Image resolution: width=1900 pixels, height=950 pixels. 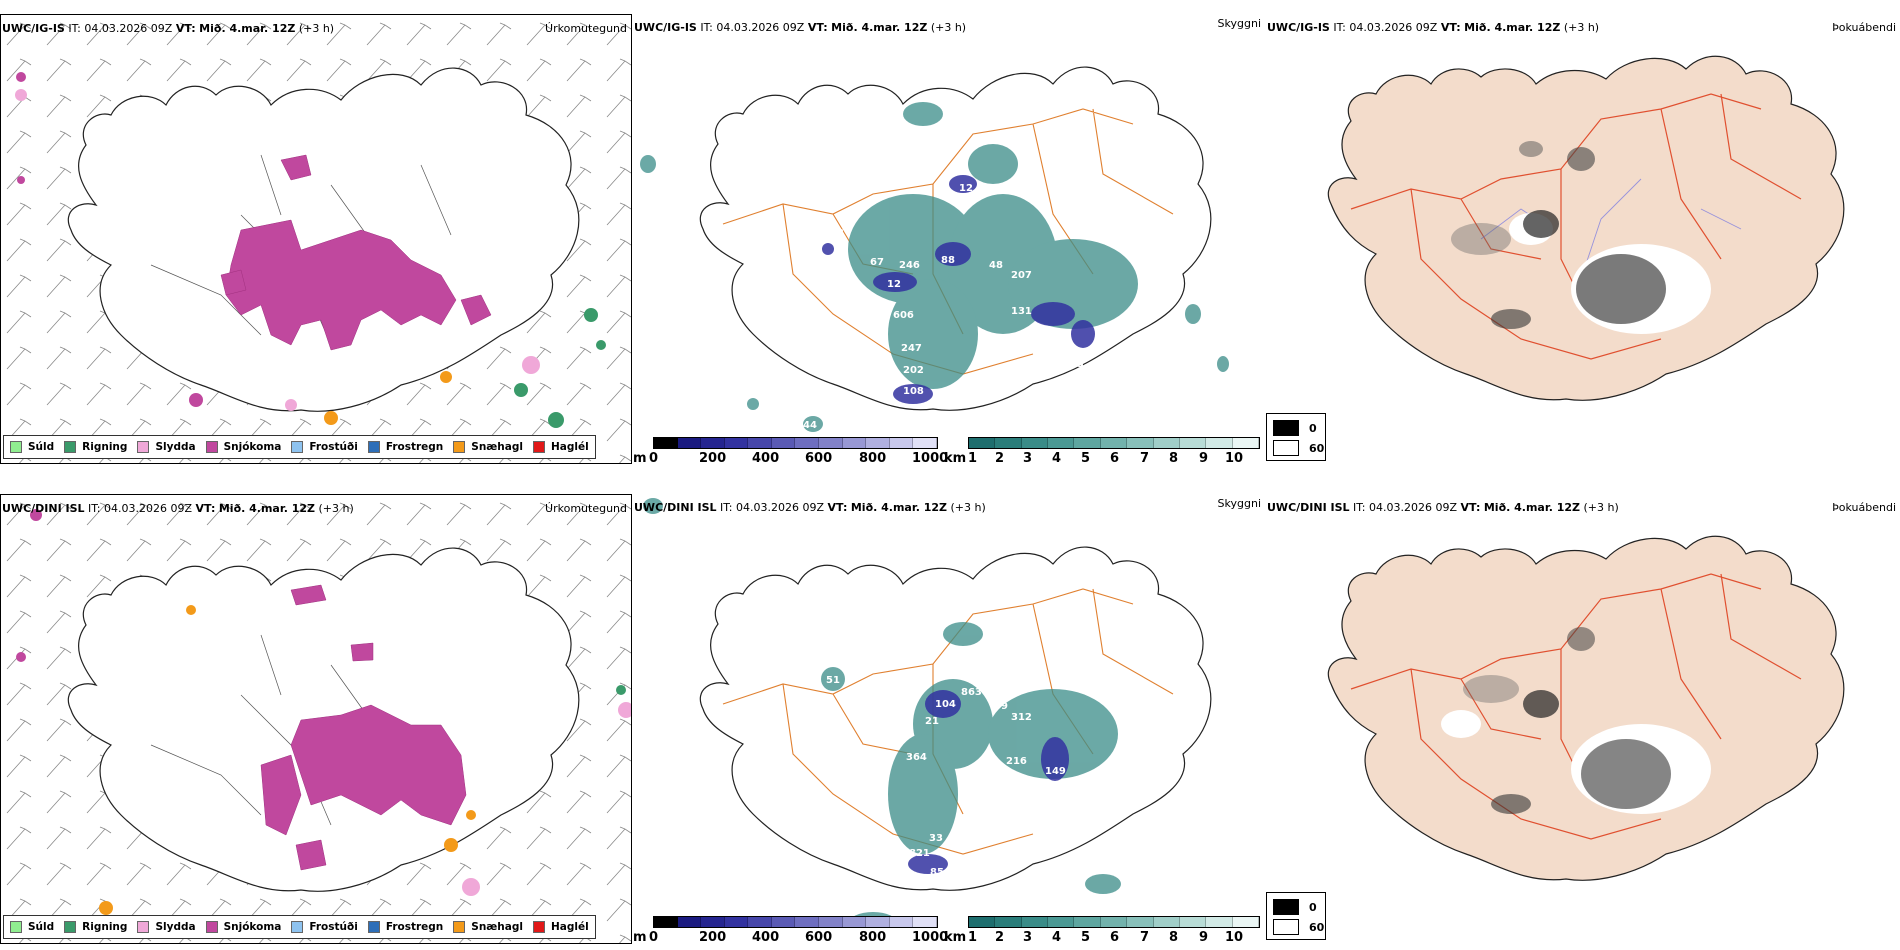 What do you see at coordinates (911, 348) in the screenshot?
I see `cloud-base-label: 247` at bounding box center [911, 348].